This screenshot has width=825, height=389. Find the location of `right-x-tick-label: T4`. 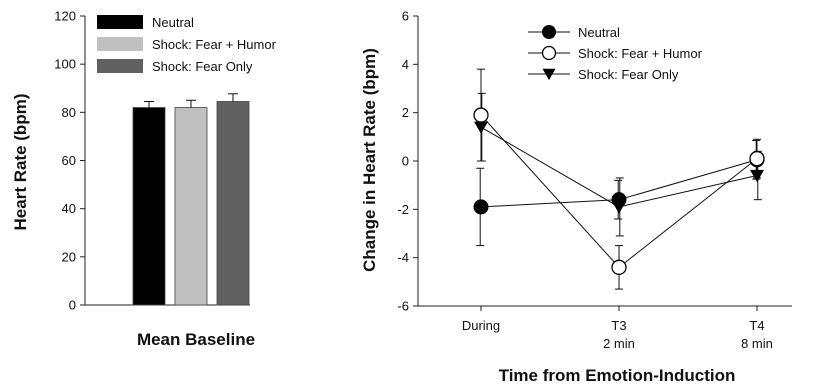

right-x-tick-label: T4 is located at coordinates (756, 325).